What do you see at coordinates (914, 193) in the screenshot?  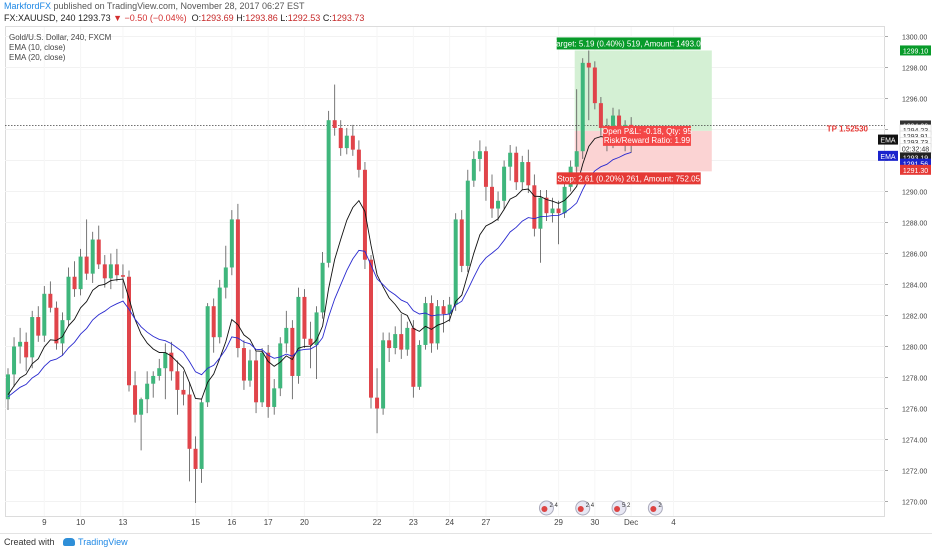 I see `price-tick-label: 1290.00` at bounding box center [914, 193].